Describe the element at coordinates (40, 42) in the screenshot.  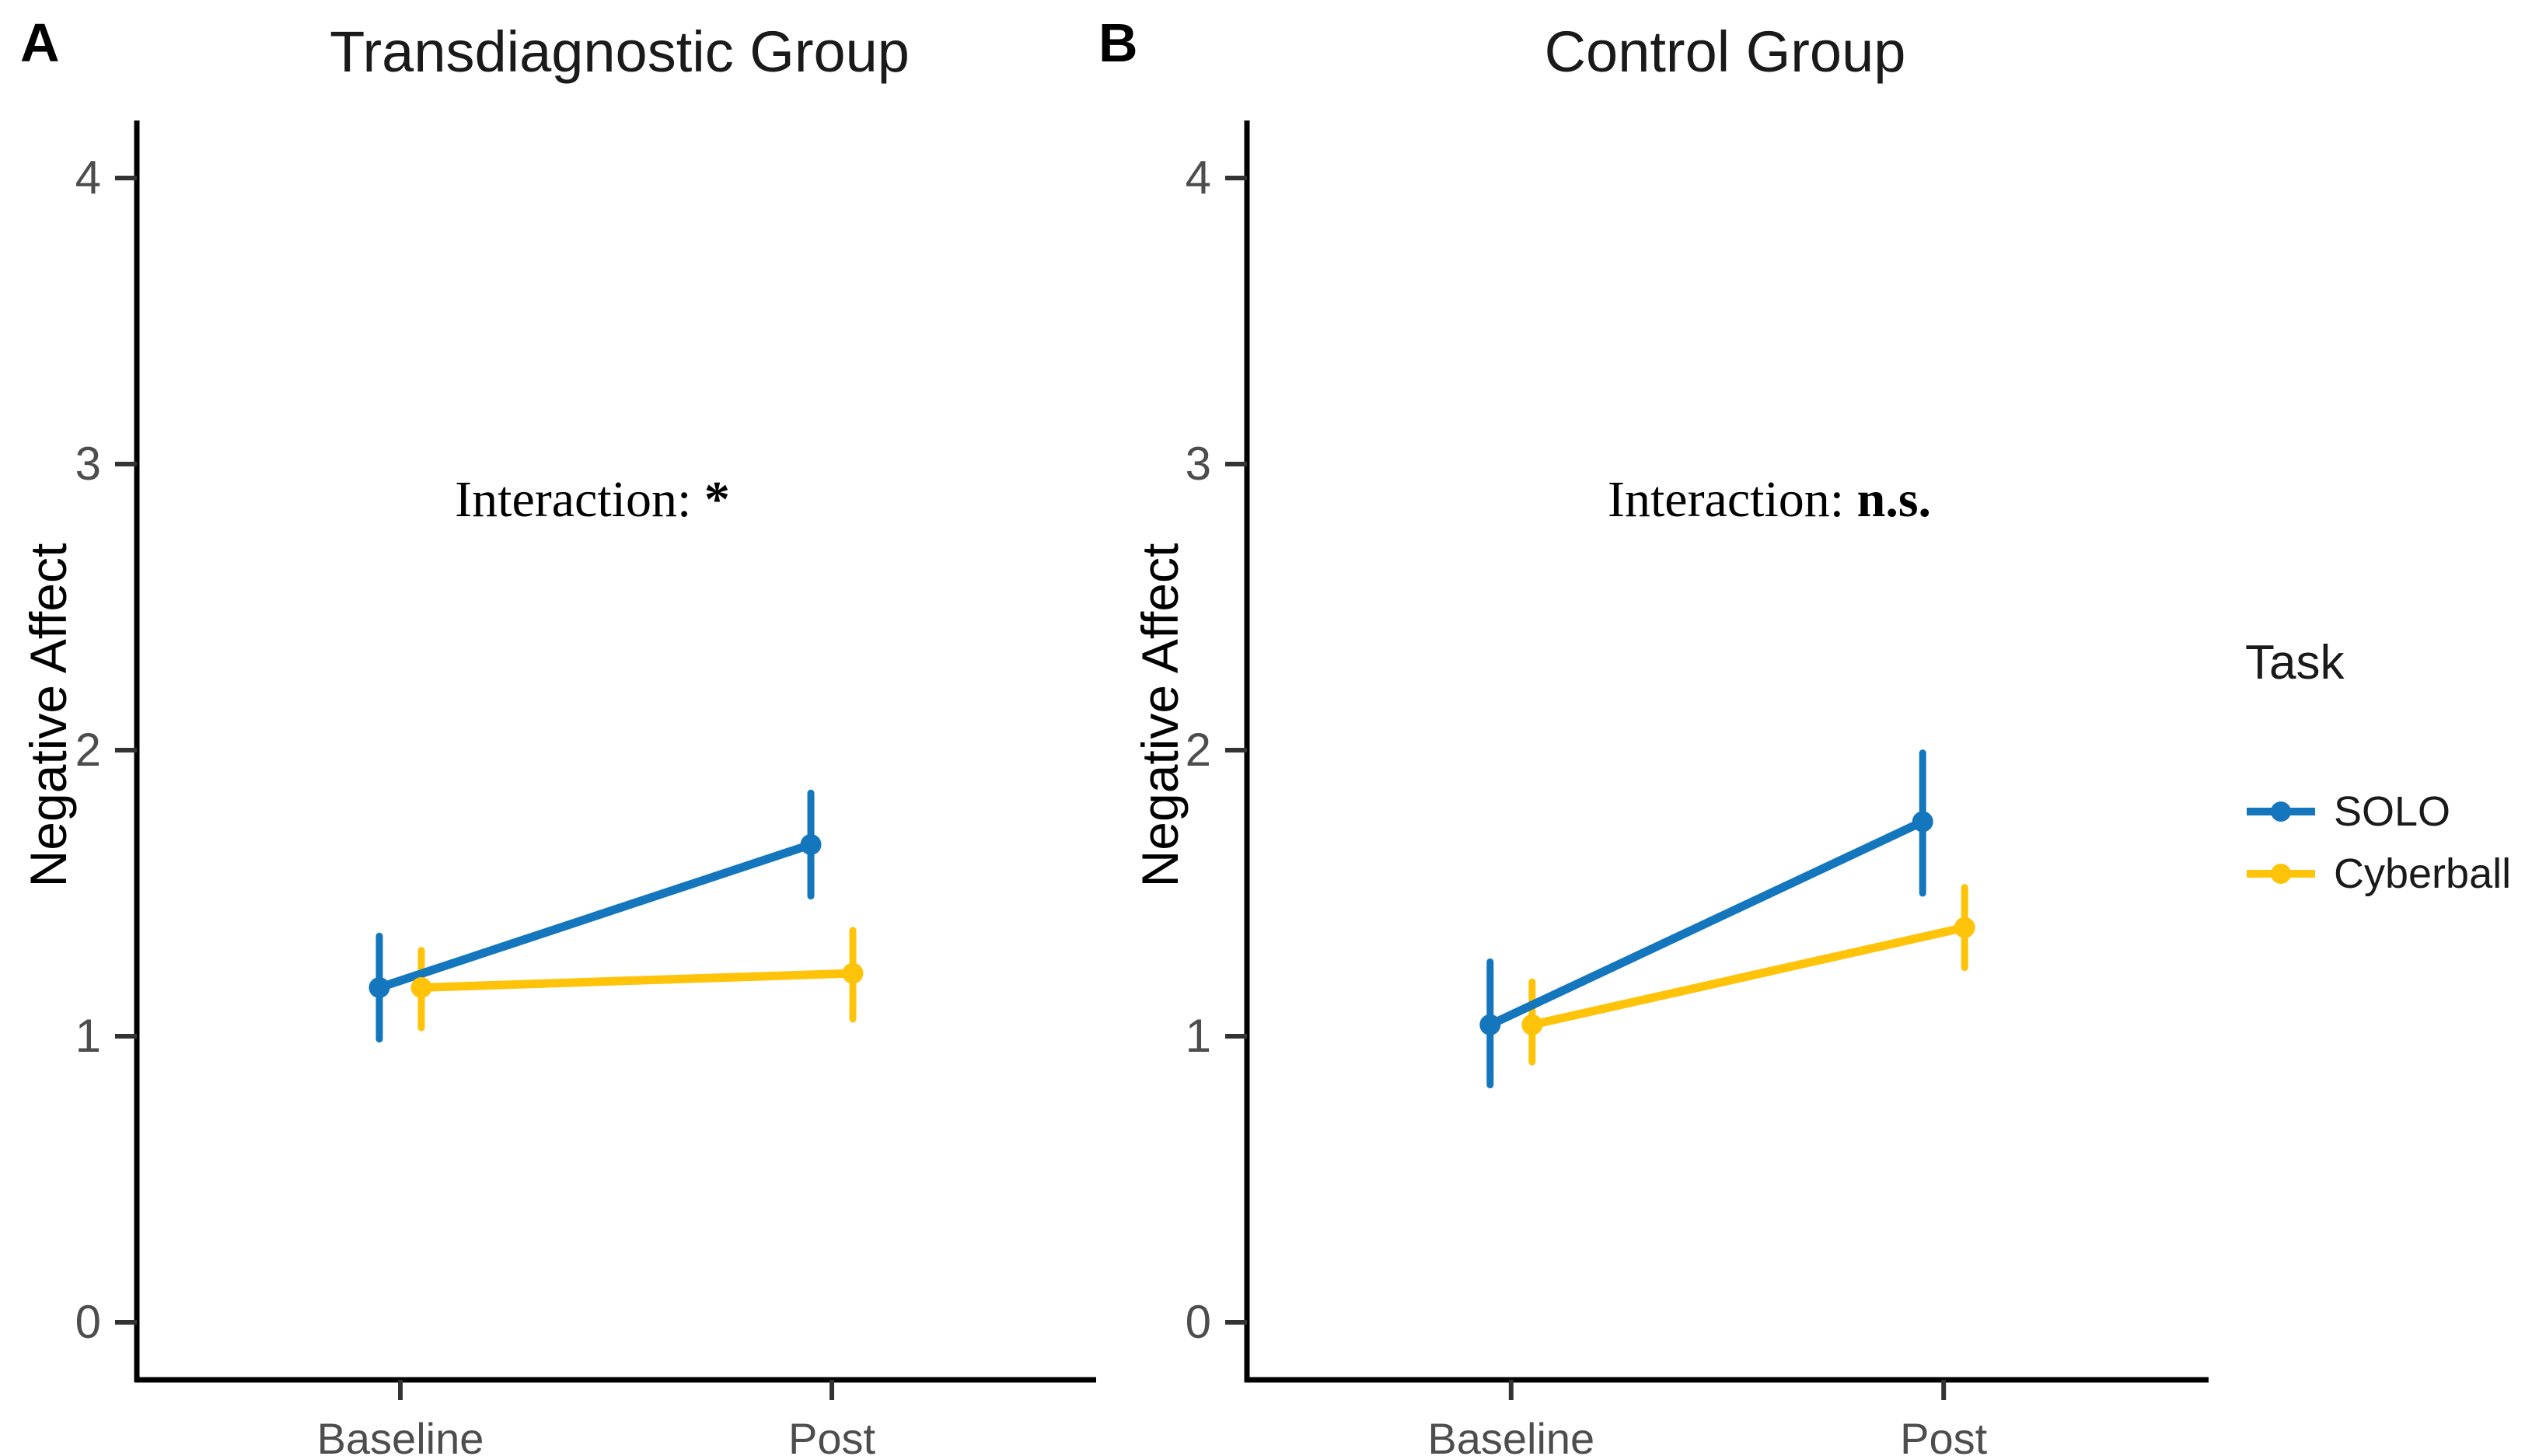
I see `panel-a-label: A` at that location.